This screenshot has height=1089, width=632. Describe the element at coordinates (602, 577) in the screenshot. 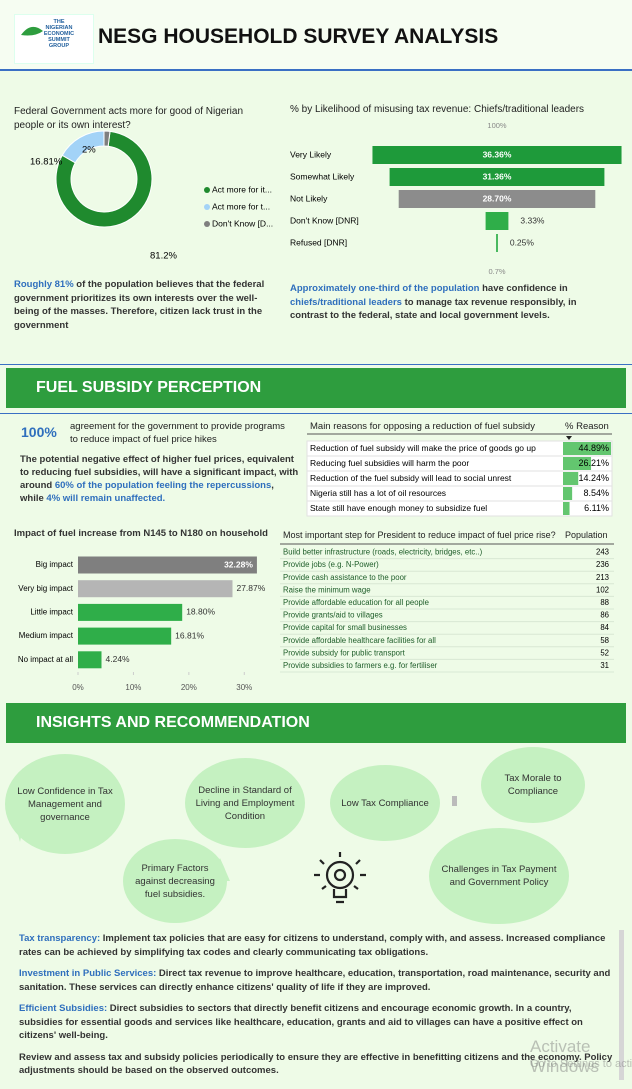

I see `cell-value: 213` at that location.